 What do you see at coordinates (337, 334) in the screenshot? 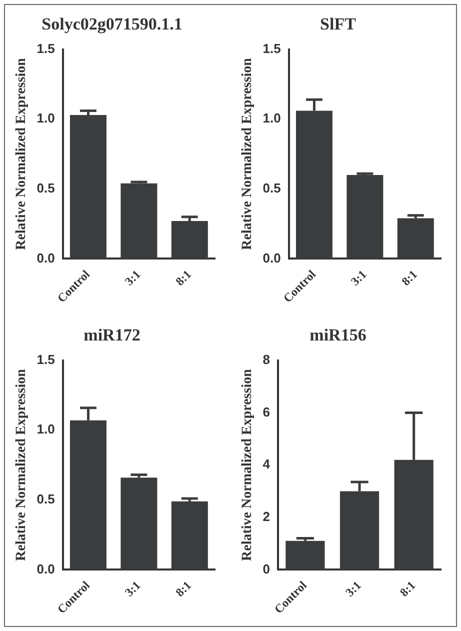
I see `chart-title: miR156` at bounding box center [337, 334].